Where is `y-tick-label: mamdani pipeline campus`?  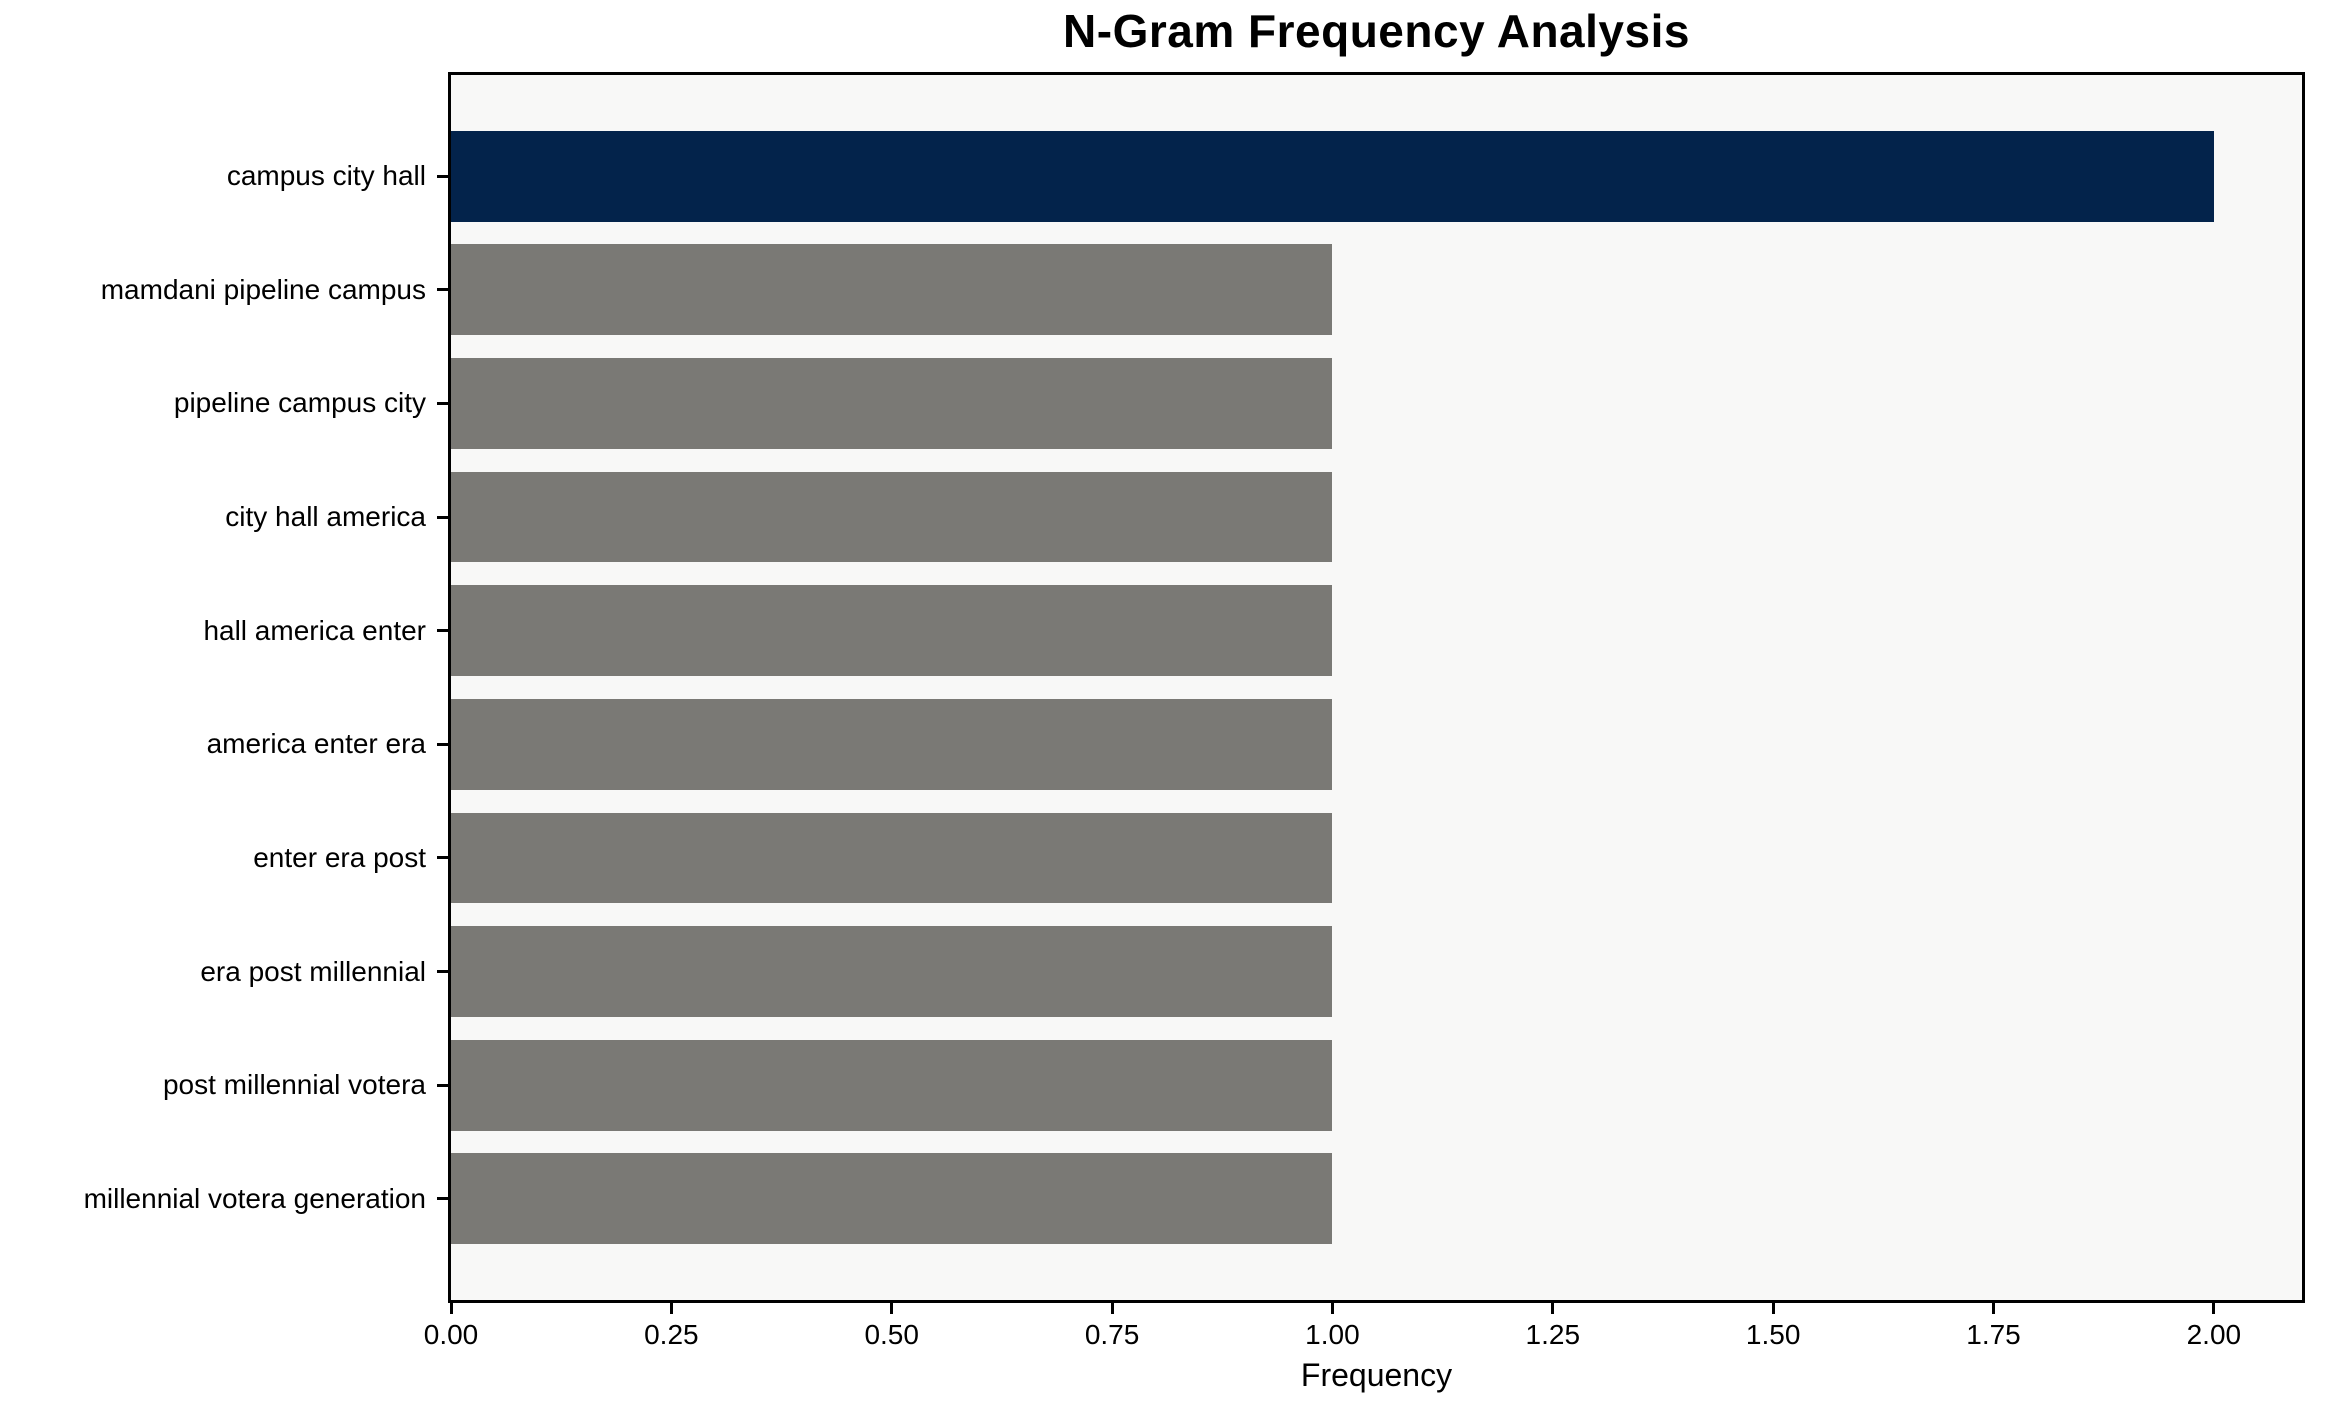 y-tick-label: mamdani pipeline campus is located at coordinates (263, 289).